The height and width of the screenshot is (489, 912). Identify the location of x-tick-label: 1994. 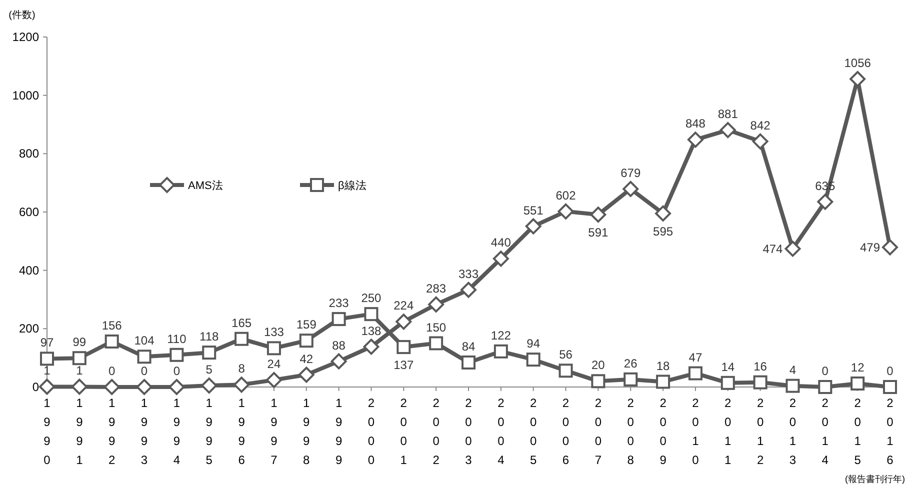
(176, 431).